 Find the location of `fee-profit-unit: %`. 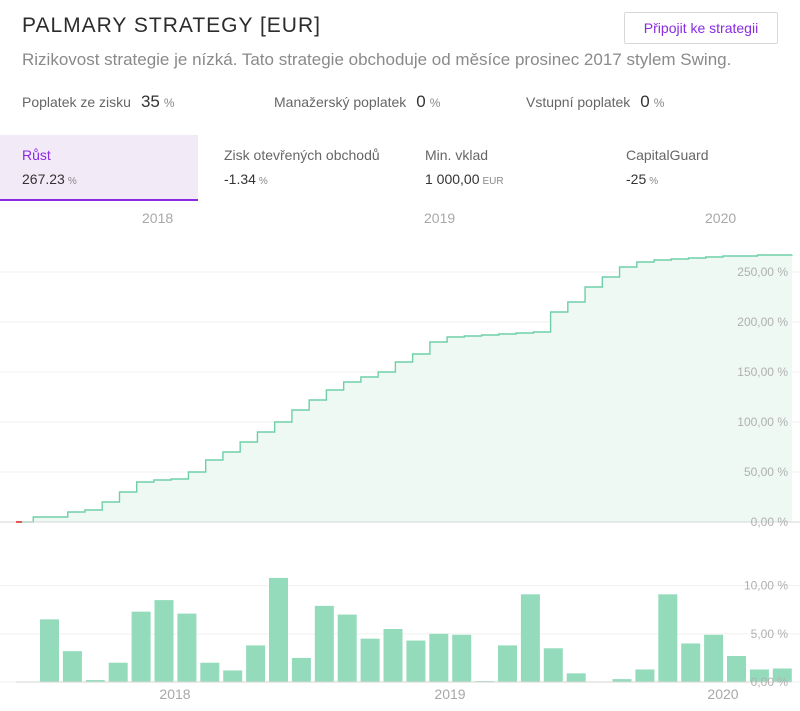

fee-profit-unit: % is located at coordinates (169, 103).